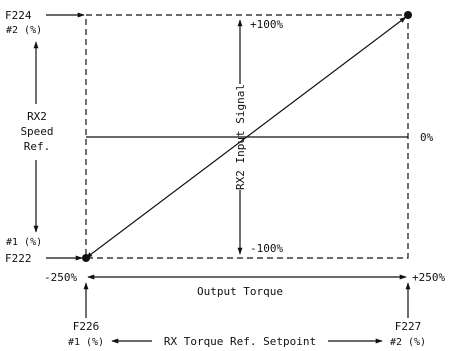  Describe the element at coordinates (86, 258) in the screenshot. I see `endpoint-dot-low` at that location.